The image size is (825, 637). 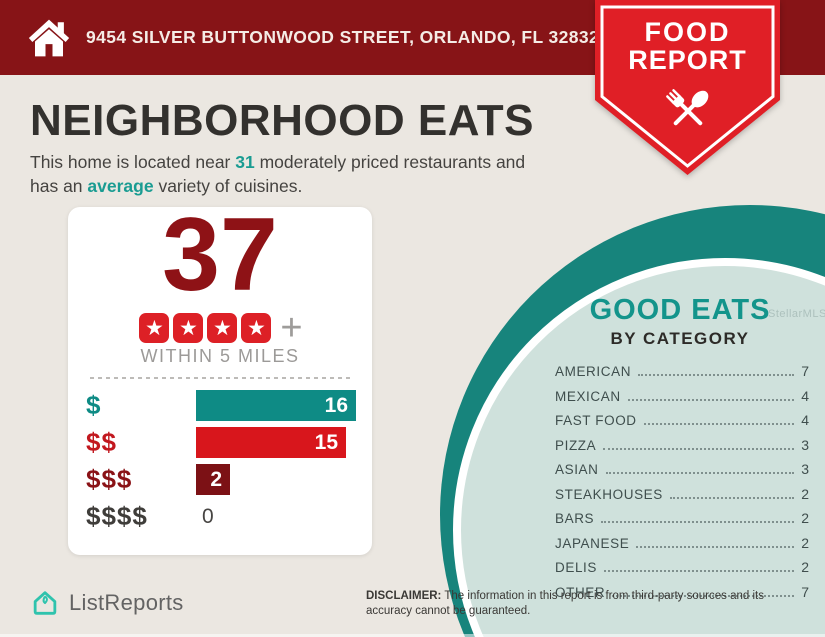 What do you see at coordinates (596, 420) in the screenshot?
I see `category-name: FAST FOOD` at bounding box center [596, 420].